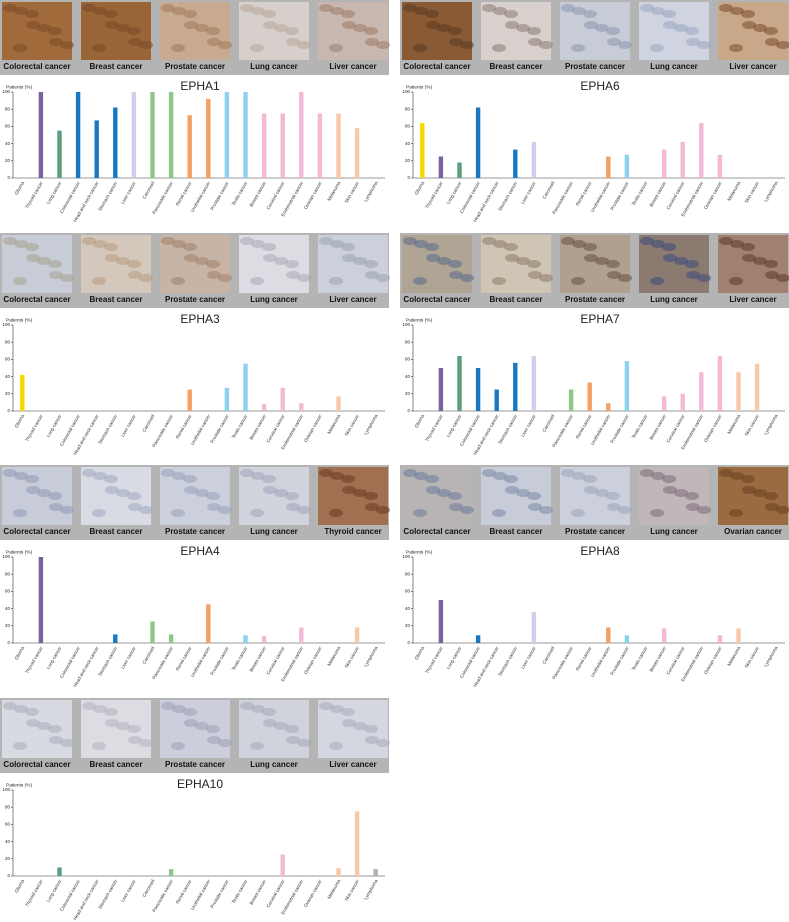 This screenshot has height=922, width=789. I want to click on image-caption: Colorectal cancer, so click(36, 764).